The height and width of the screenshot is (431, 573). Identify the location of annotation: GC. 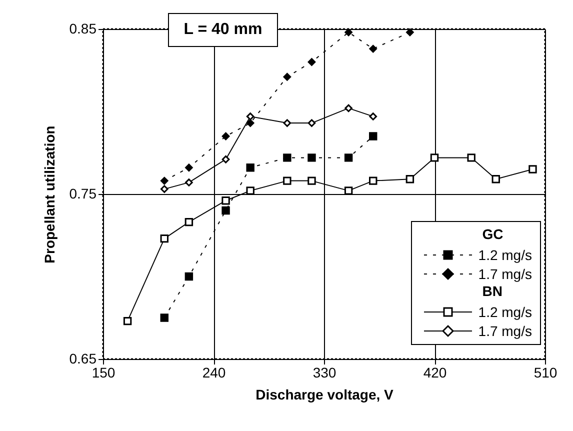
(492, 235).